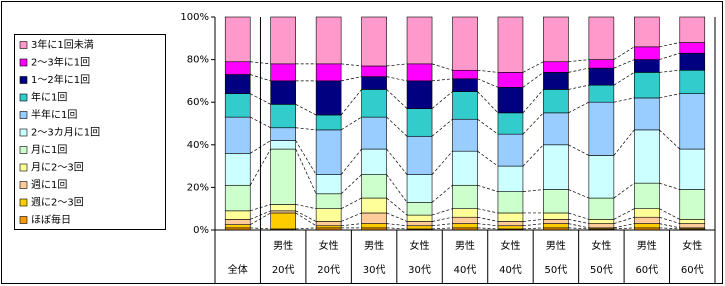  Describe the element at coordinates (54, 114) in the screenshot. I see `legend-label: 半年に1回` at that location.